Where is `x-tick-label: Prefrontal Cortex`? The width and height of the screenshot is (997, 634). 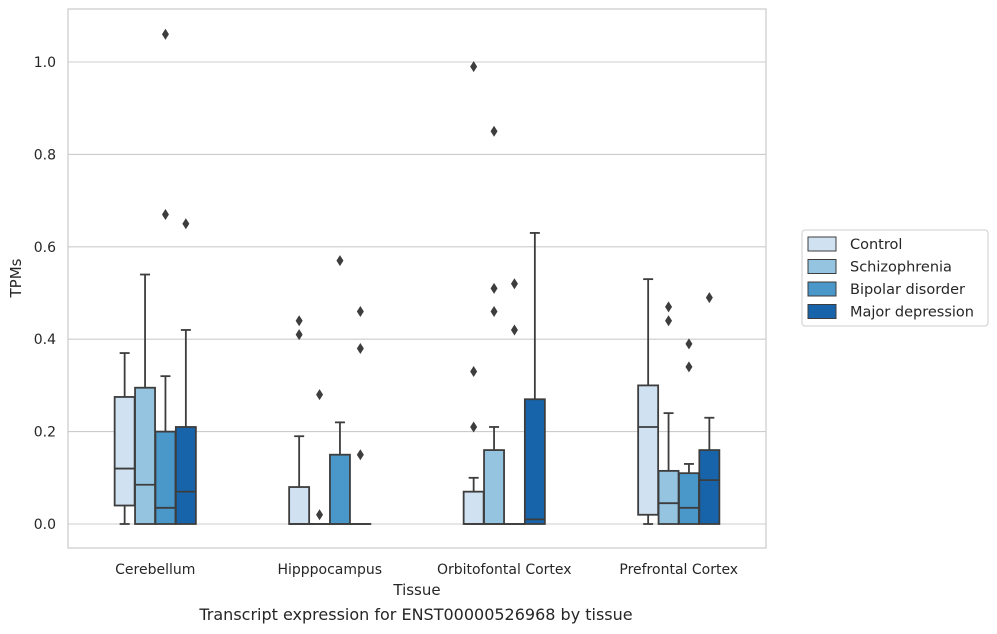
x-tick-label: Prefrontal Cortex is located at coordinates (678, 570).